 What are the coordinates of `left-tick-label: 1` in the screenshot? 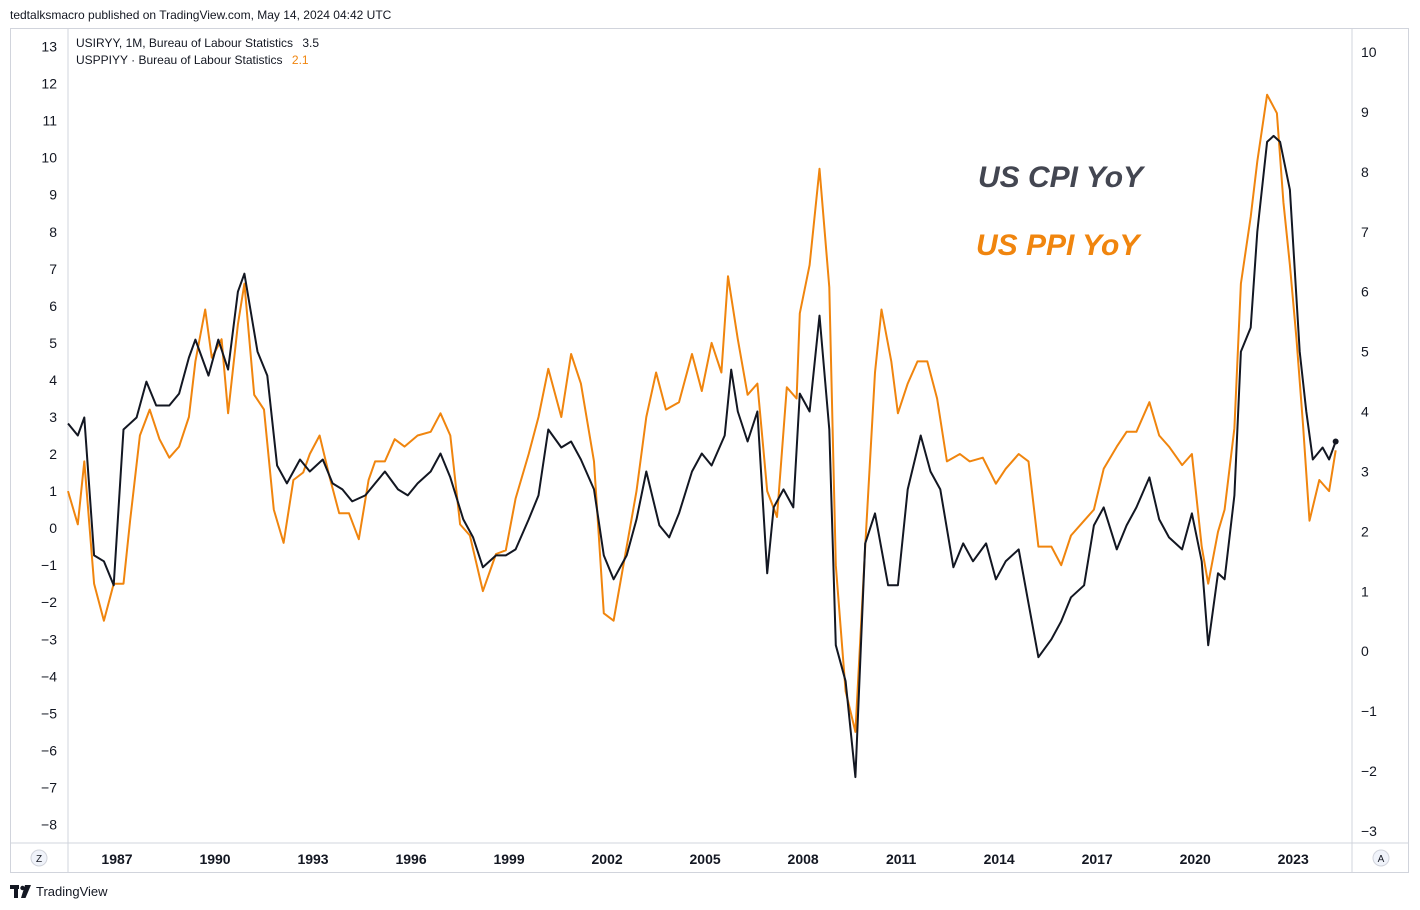 It's located at (53, 491).